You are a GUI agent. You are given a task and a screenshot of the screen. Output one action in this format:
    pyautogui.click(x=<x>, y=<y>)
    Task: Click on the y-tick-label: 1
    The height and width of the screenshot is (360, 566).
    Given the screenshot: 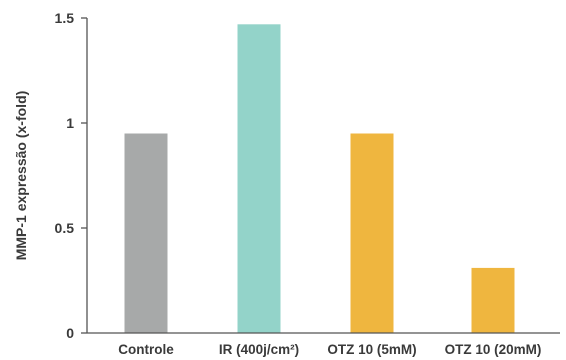 What is the action you would take?
    pyautogui.click(x=70, y=123)
    